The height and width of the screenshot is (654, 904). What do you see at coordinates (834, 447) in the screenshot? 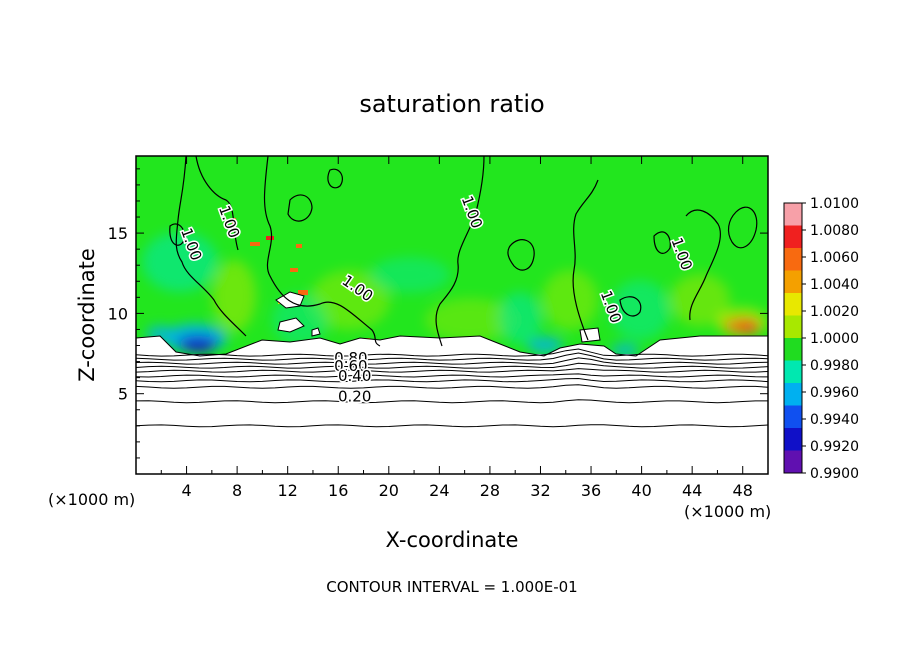
I see `colorbar-label-9: 0.9920` at bounding box center [834, 447].